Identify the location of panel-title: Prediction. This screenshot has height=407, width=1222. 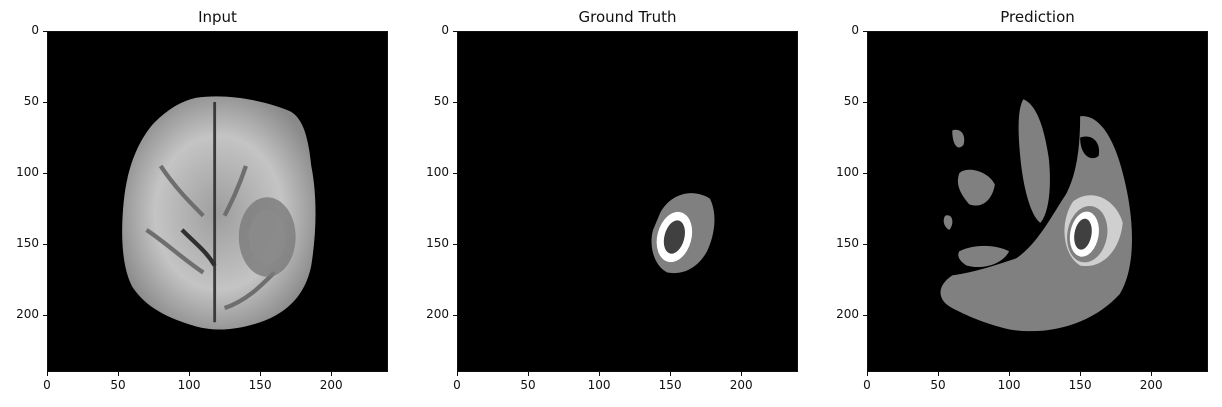
(1037, 17).